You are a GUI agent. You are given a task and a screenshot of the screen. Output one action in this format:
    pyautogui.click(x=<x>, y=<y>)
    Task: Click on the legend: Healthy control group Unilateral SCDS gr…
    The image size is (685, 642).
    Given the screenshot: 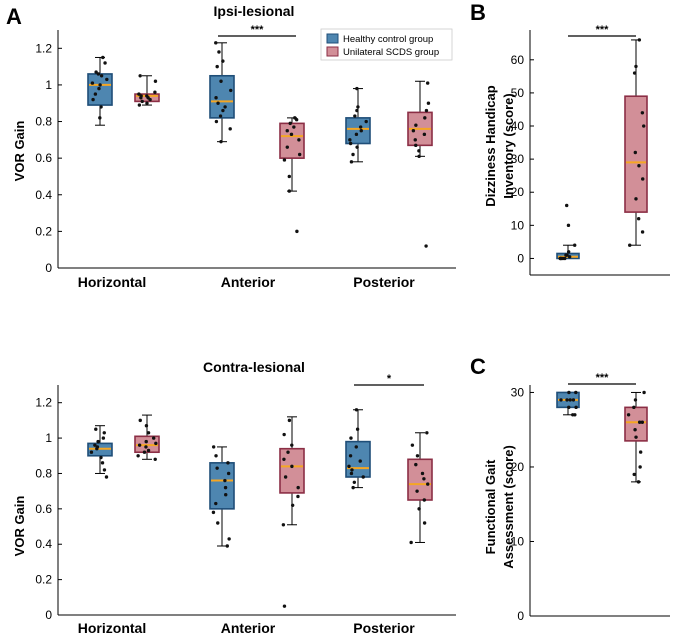 What is the action you would take?
    pyautogui.click(x=386, y=44)
    